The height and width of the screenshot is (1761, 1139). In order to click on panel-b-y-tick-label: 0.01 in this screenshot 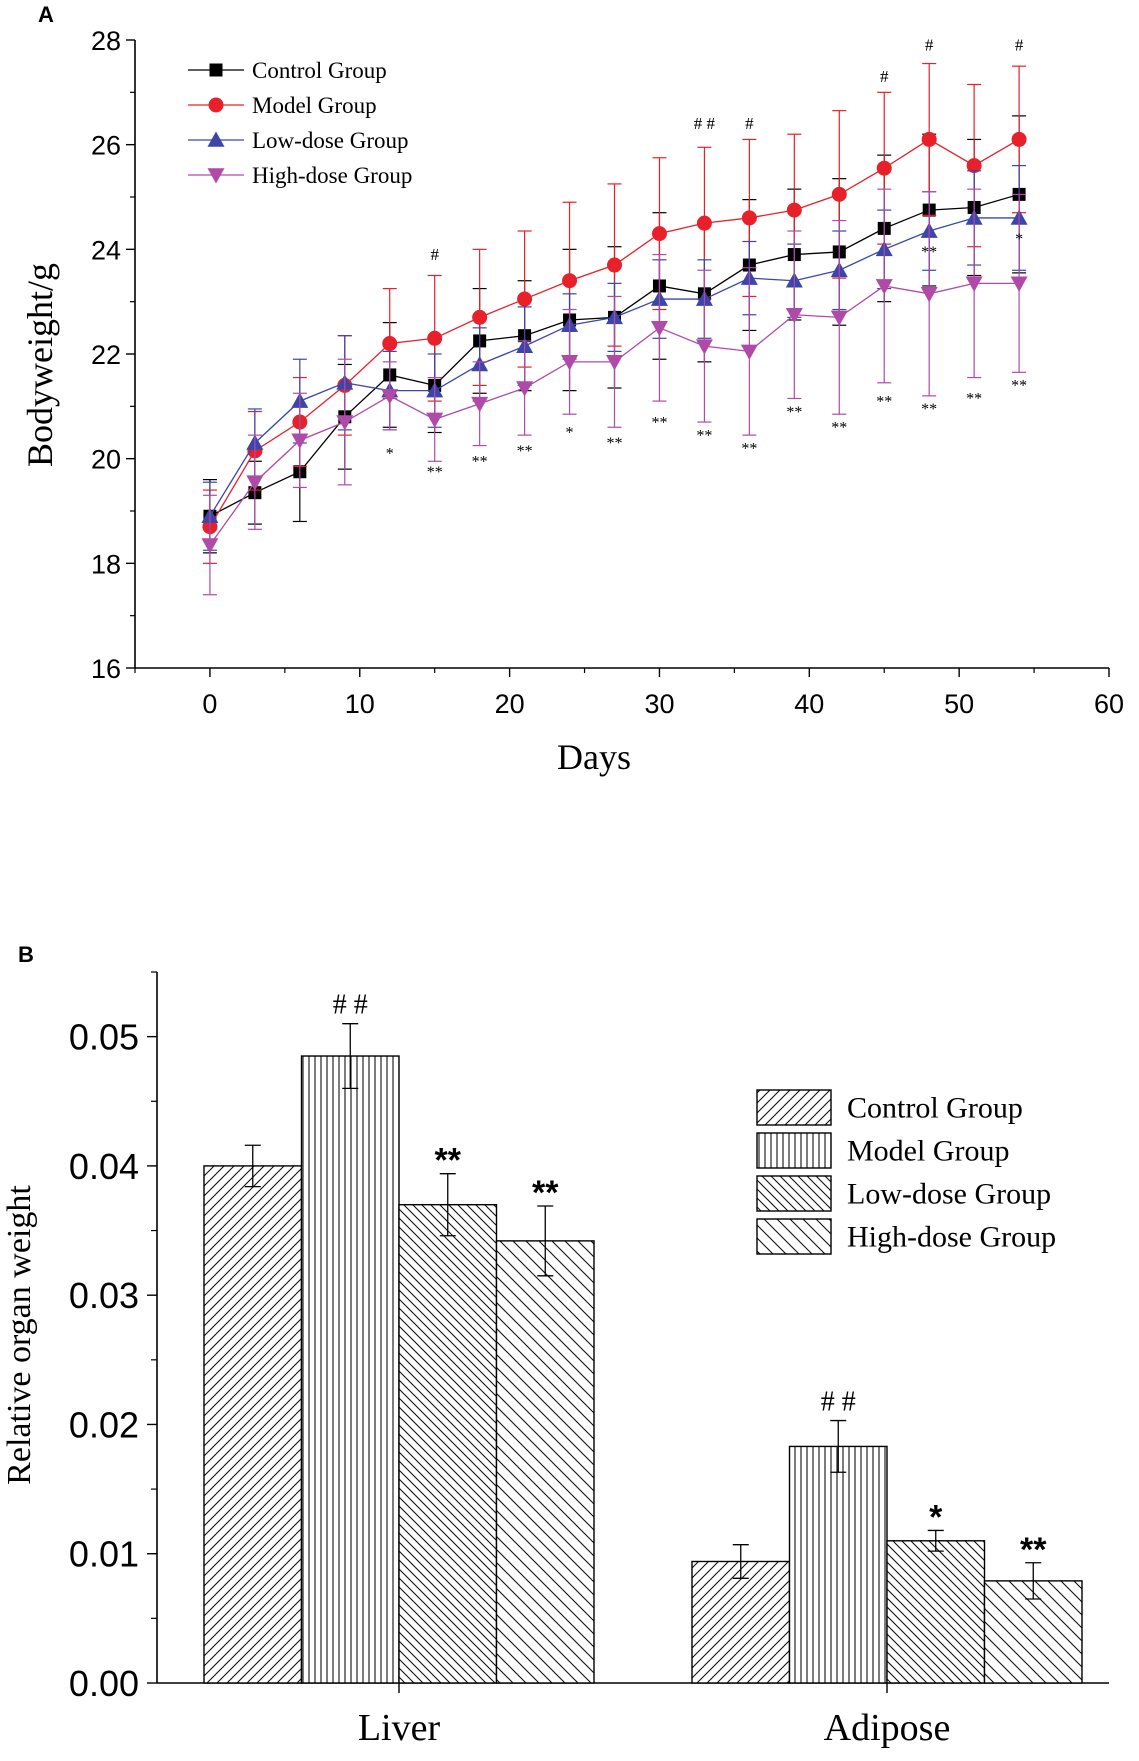, I will do `click(104, 1554)`.